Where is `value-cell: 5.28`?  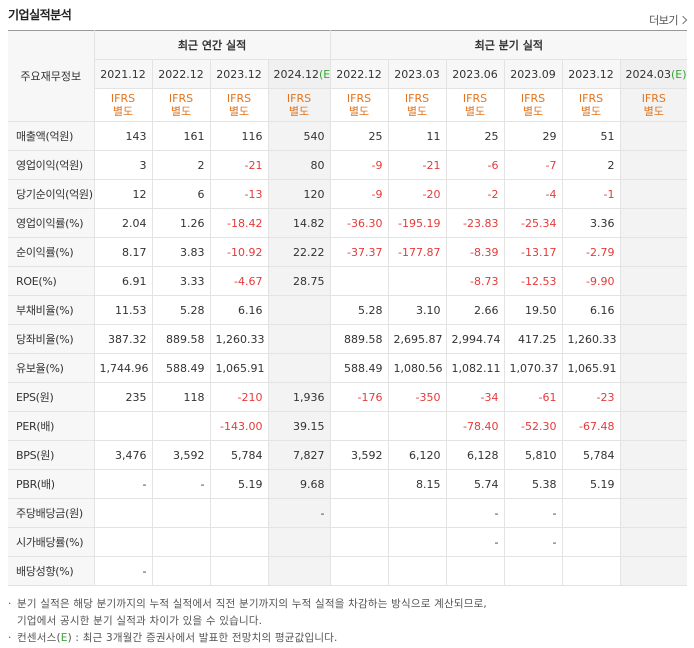
value-cell: 5.28 is located at coordinates (181, 310).